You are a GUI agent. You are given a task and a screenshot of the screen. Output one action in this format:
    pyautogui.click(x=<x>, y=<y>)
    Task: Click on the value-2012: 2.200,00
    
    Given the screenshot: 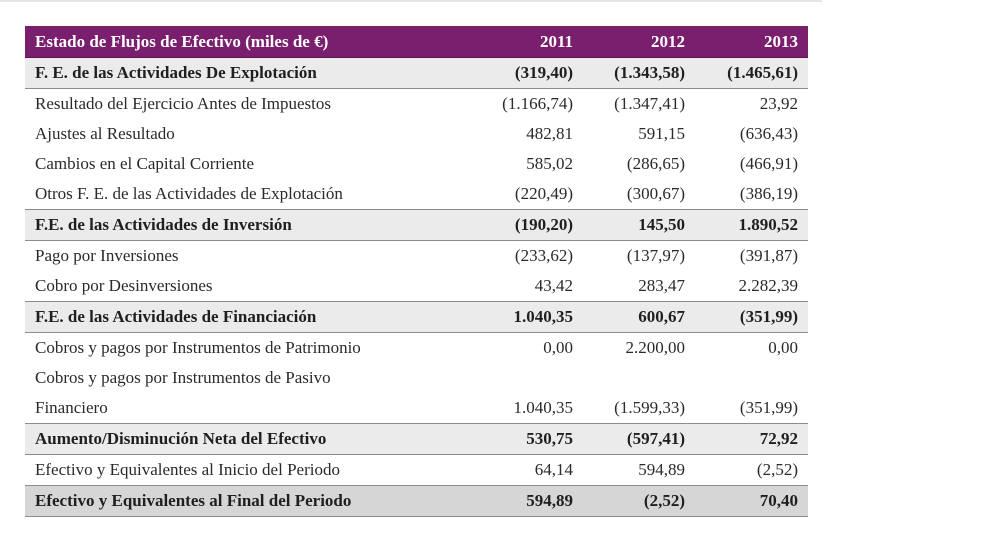 What is the action you would take?
    pyautogui.click(x=639, y=347)
    